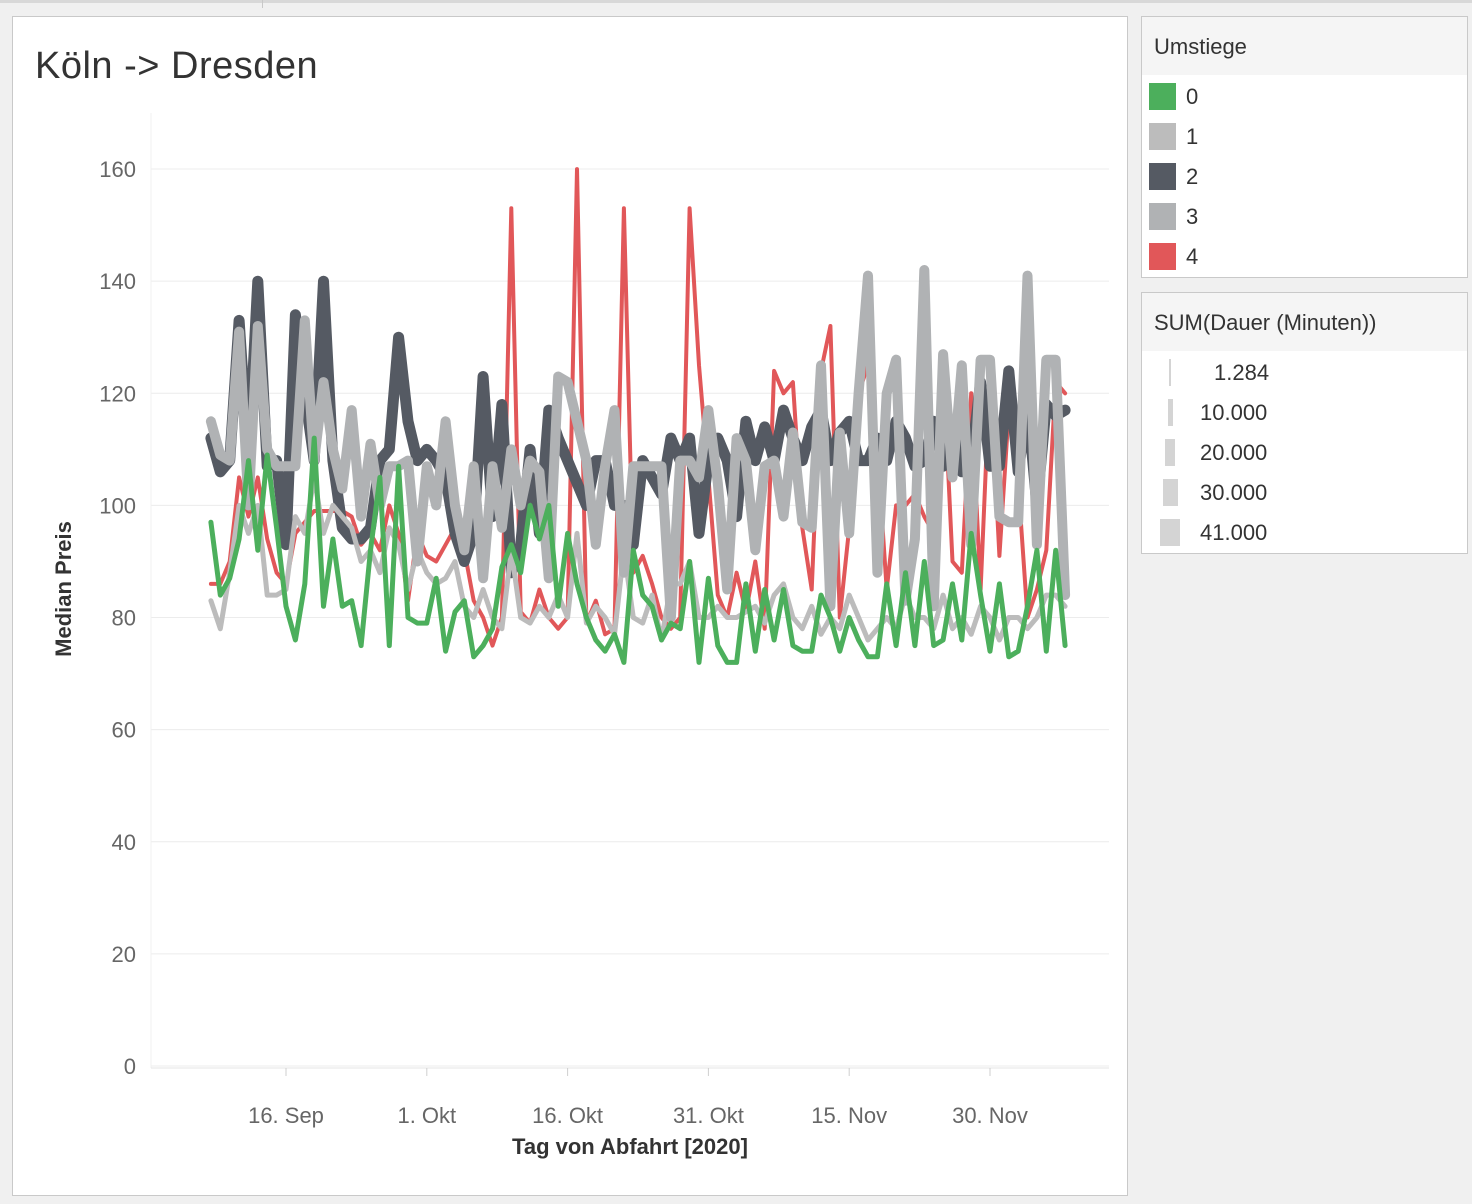 The image size is (1472, 1204). What do you see at coordinates (1304, 533) in the screenshot?
I see `size-legend-item: 41.000` at bounding box center [1304, 533].